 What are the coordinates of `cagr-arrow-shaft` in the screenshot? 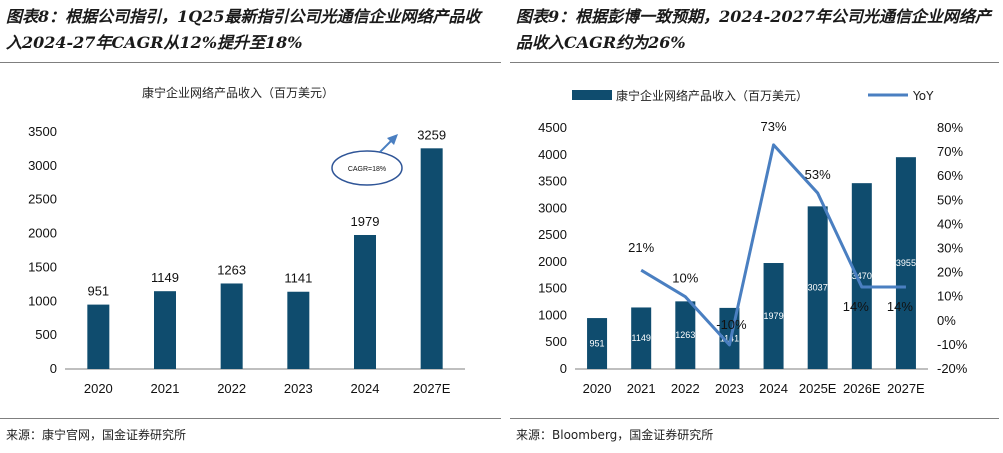 It's located at (386, 146).